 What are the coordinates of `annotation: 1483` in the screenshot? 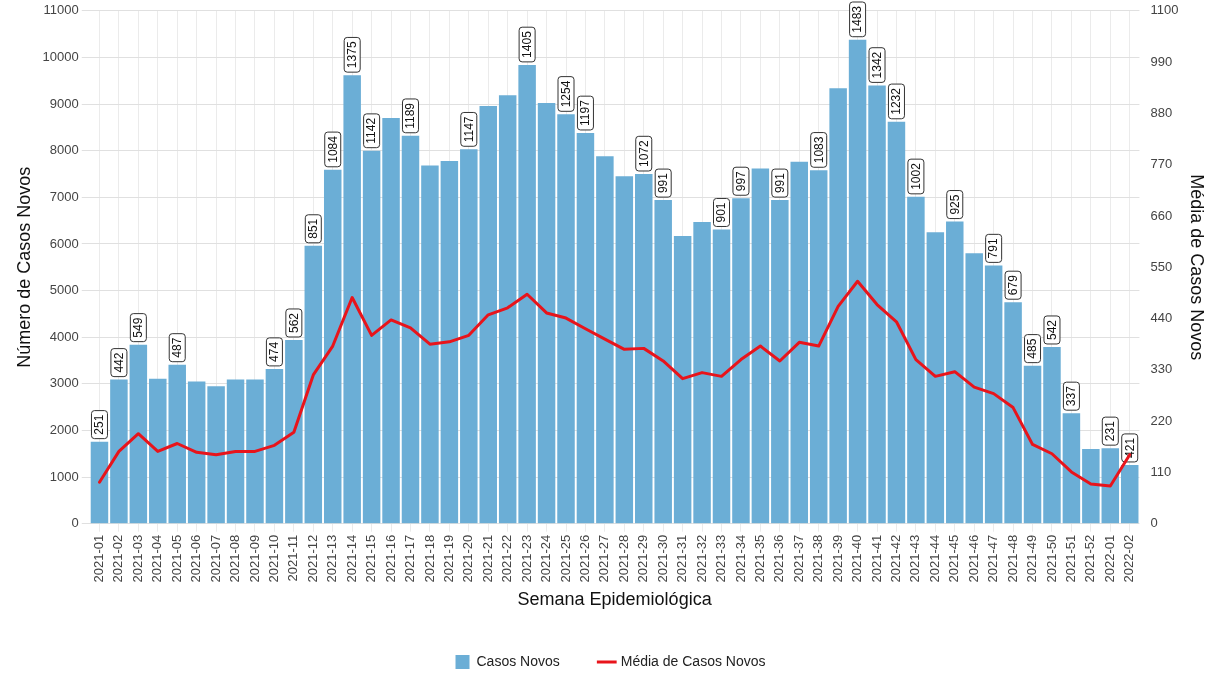 It's located at (857, 19).